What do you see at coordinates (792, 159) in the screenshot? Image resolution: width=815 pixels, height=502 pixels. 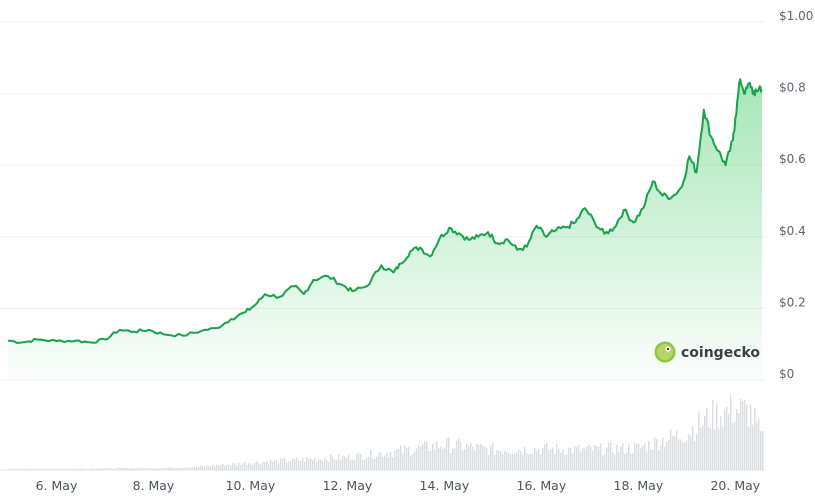 I see `y-tick-label: $0.6` at bounding box center [792, 159].